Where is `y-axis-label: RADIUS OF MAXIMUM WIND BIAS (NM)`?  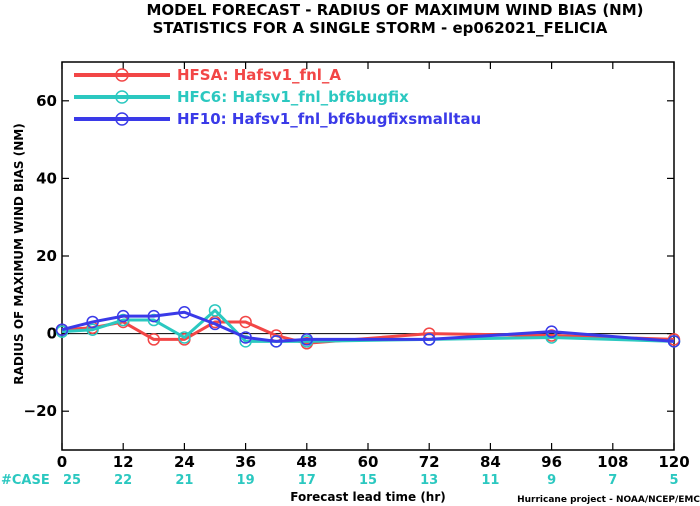
y-axis-label: RADIUS OF MAXIMUM WIND BIAS (NM) is located at coordinates (19, 253).